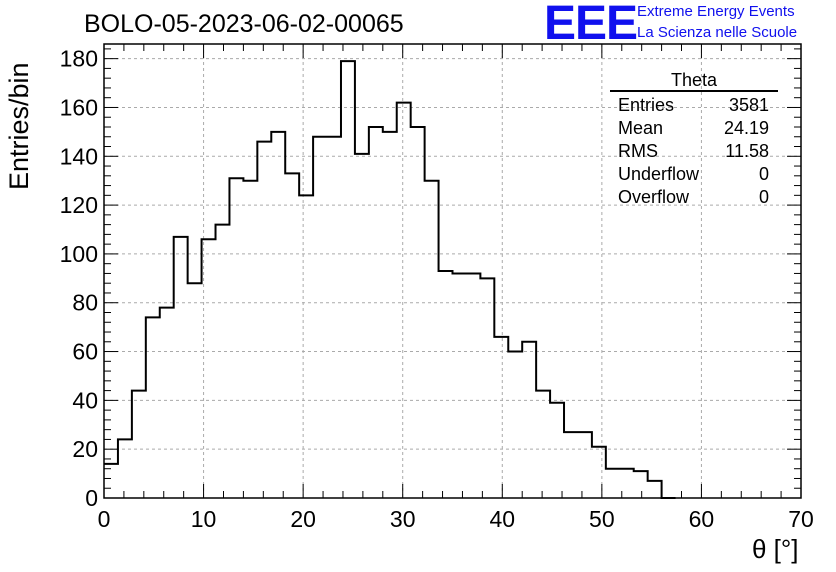 Image resolution: width=836 pixels, height=572 pixels. What do you see at coordinates (702, 519) in the screenshot?
I see `x-tick-label: 60` at bounding box center [702, 519].